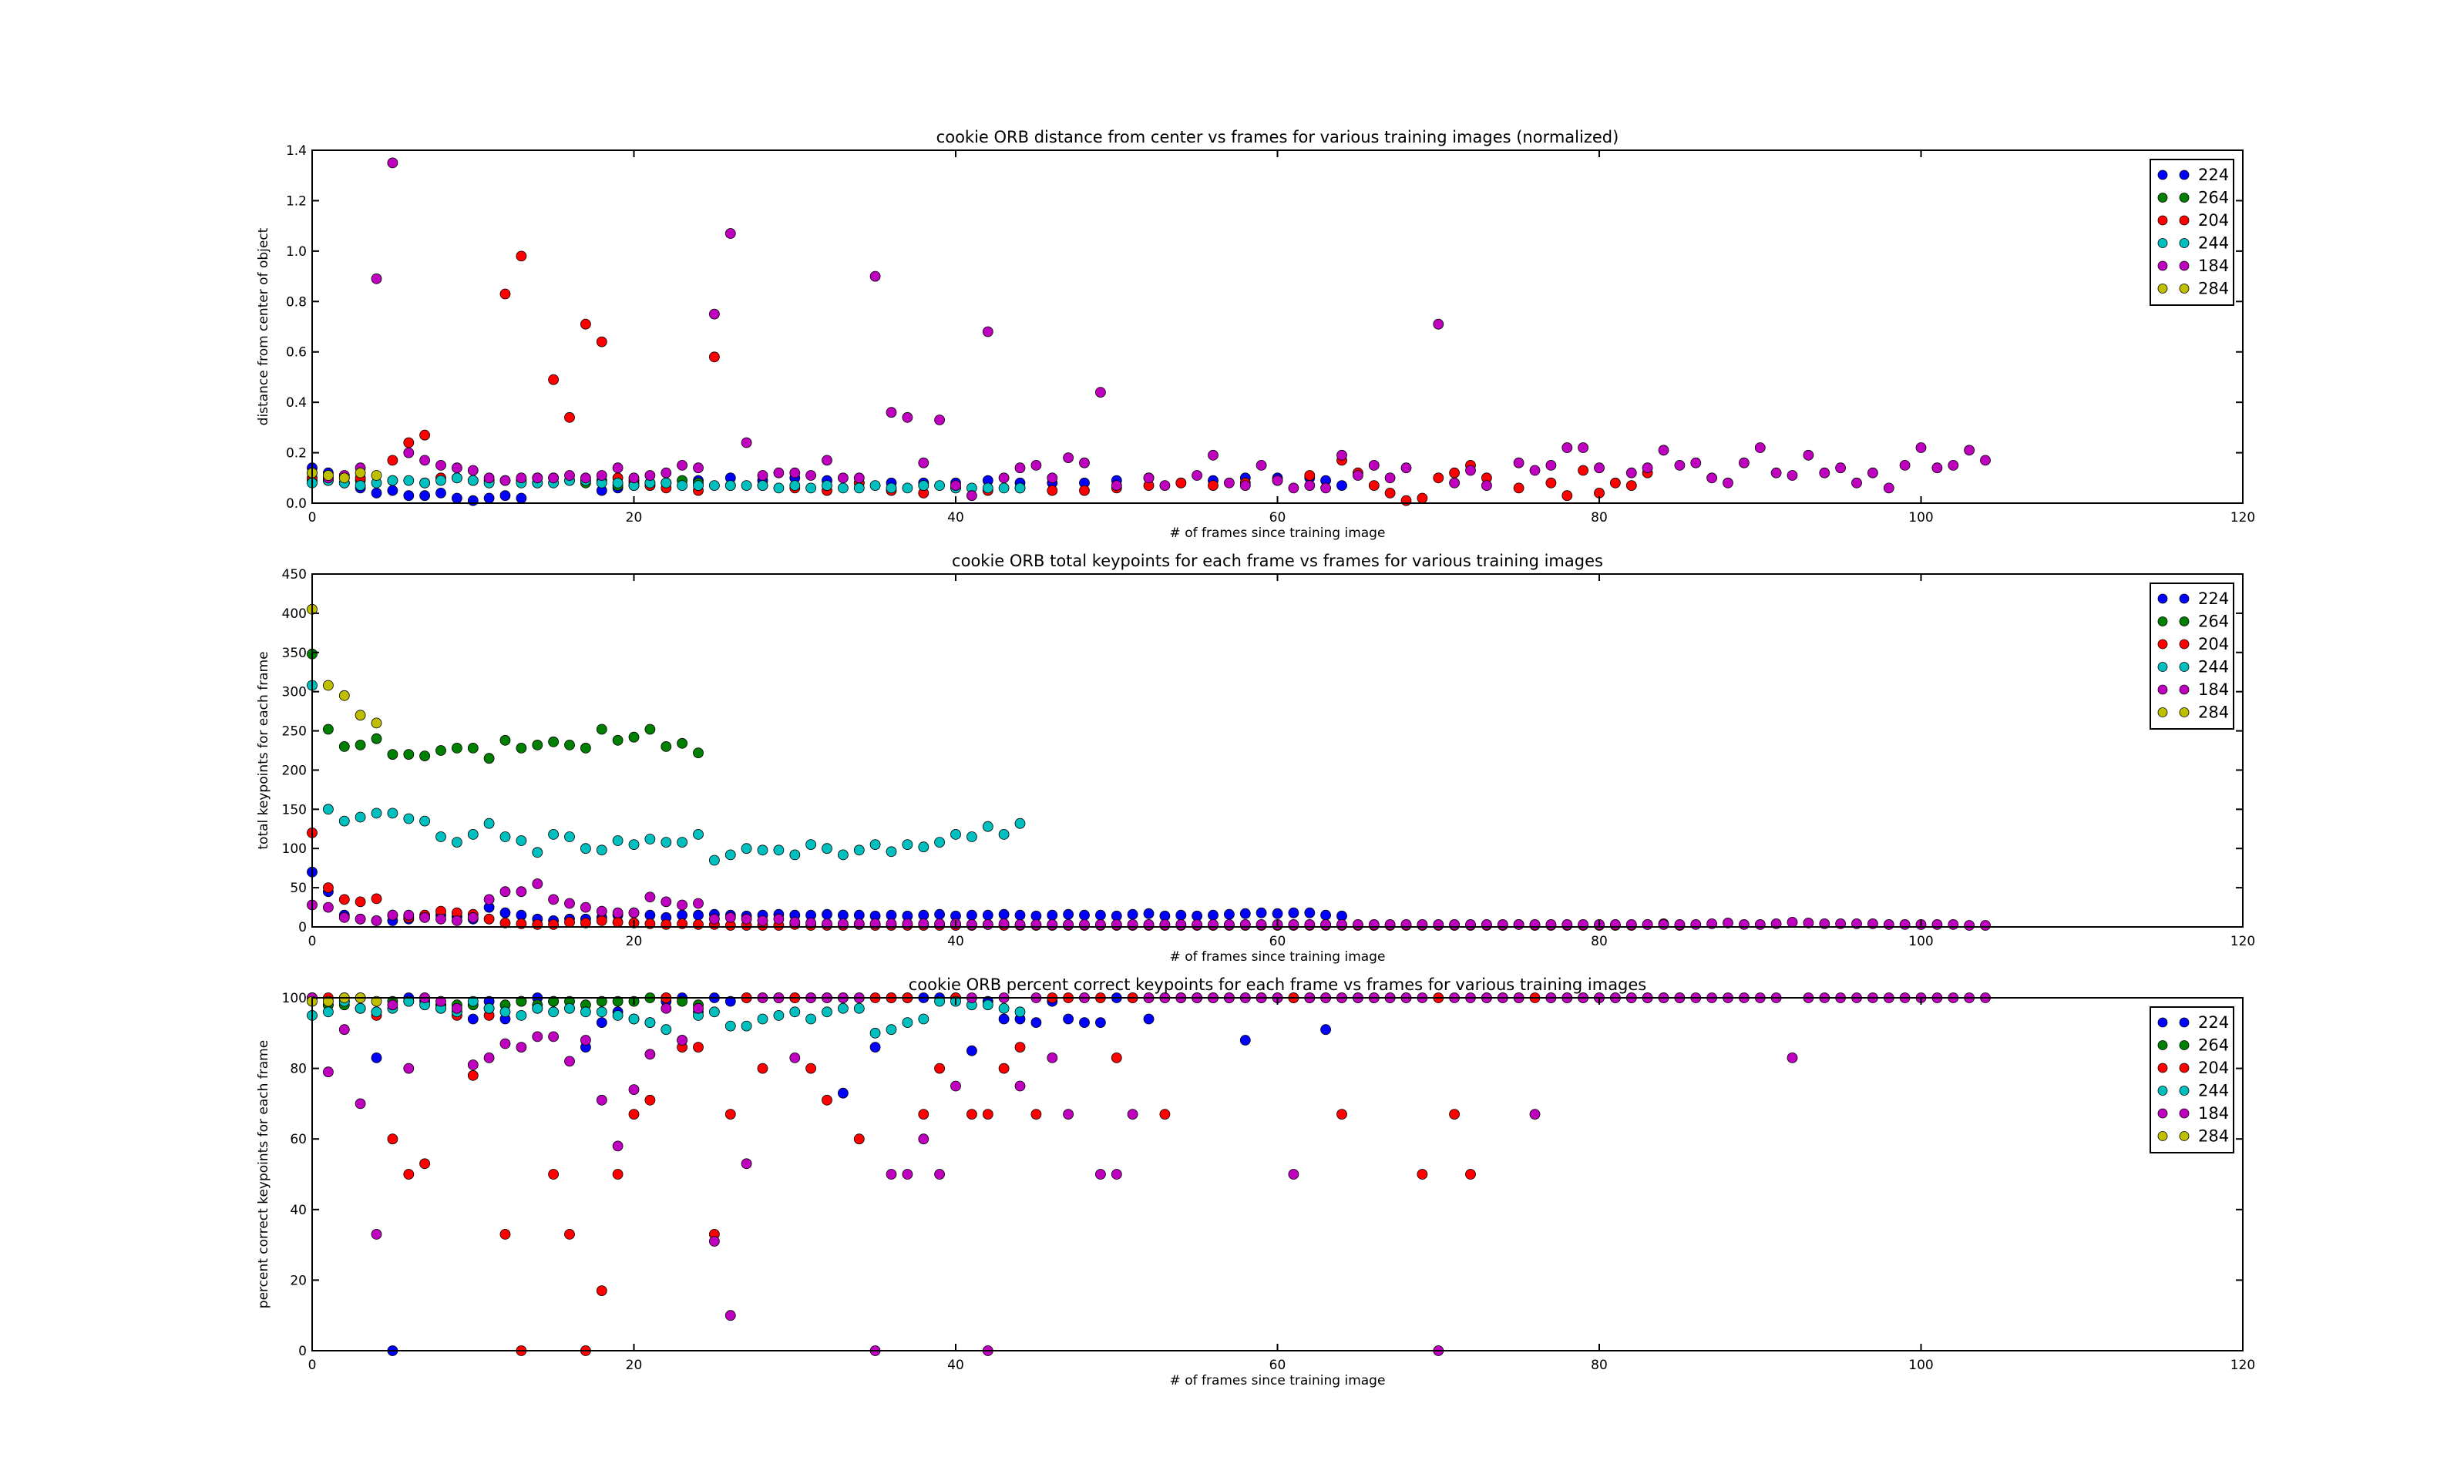  Describe the element at coordinates (2213, 622) in the screenshot. I see `legend-label-264: 264` at that location.